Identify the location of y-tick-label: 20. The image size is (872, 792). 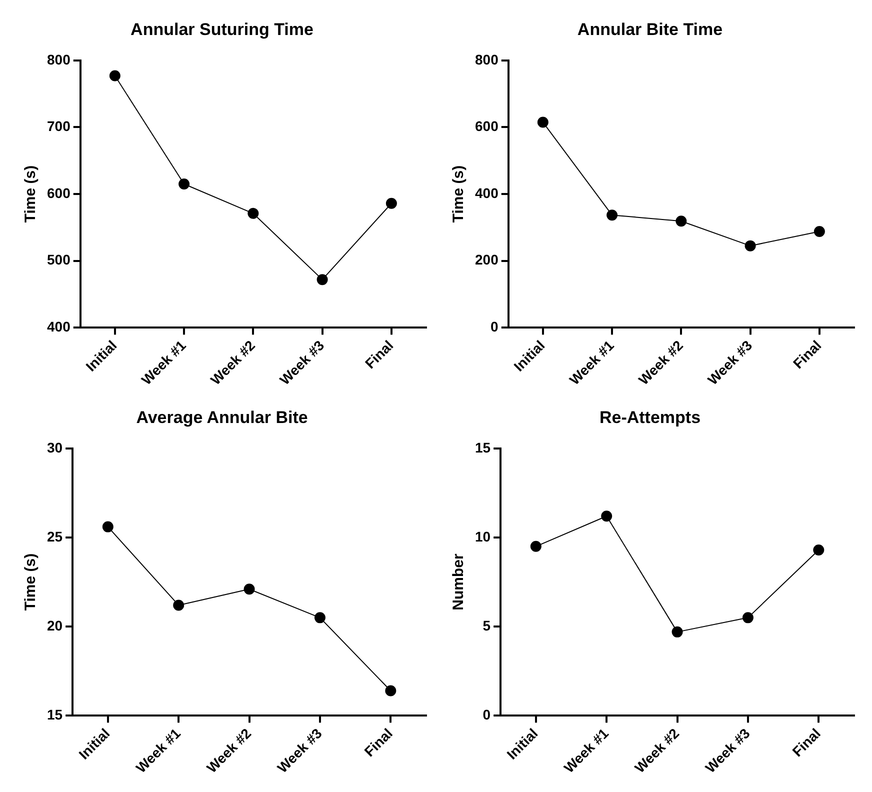
(54, 625).